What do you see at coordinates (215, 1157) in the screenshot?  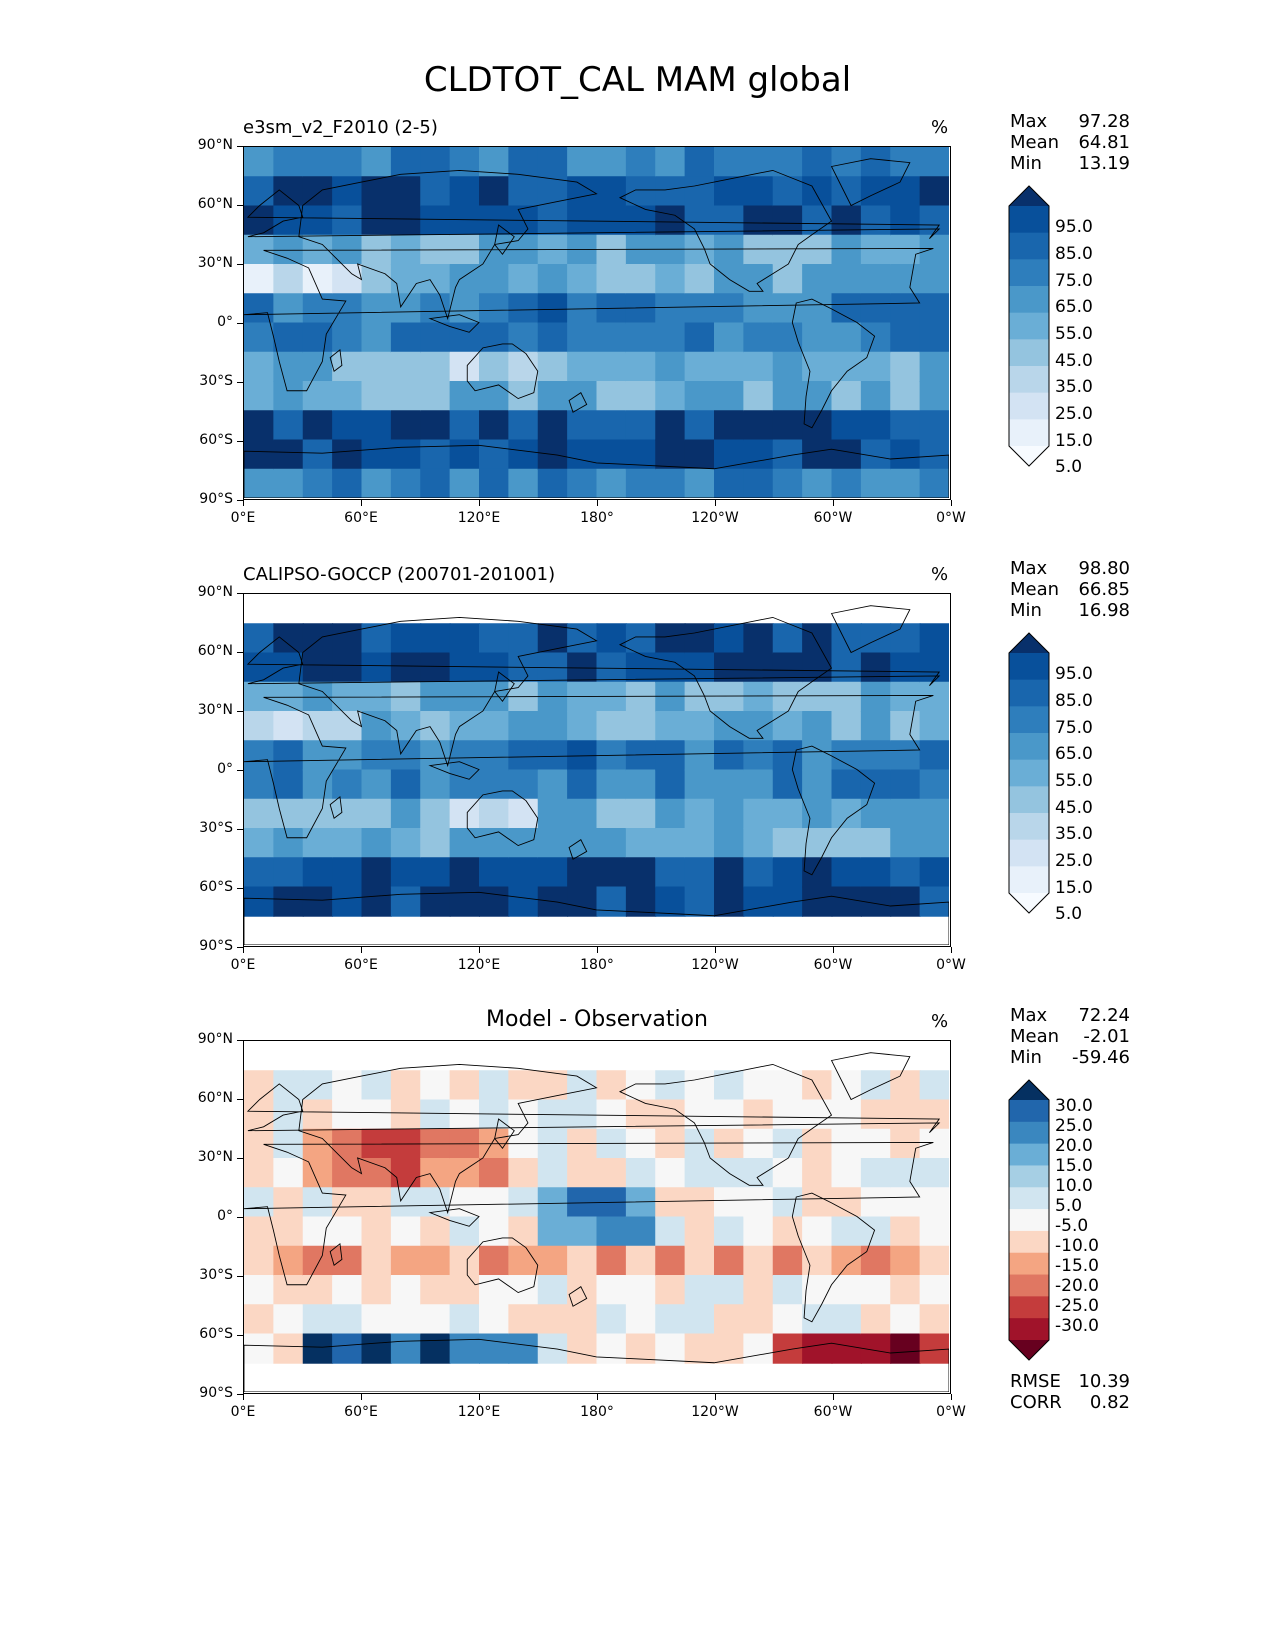 I see `lat-tick-label: 30°N` at bounding box center [215, 1157].